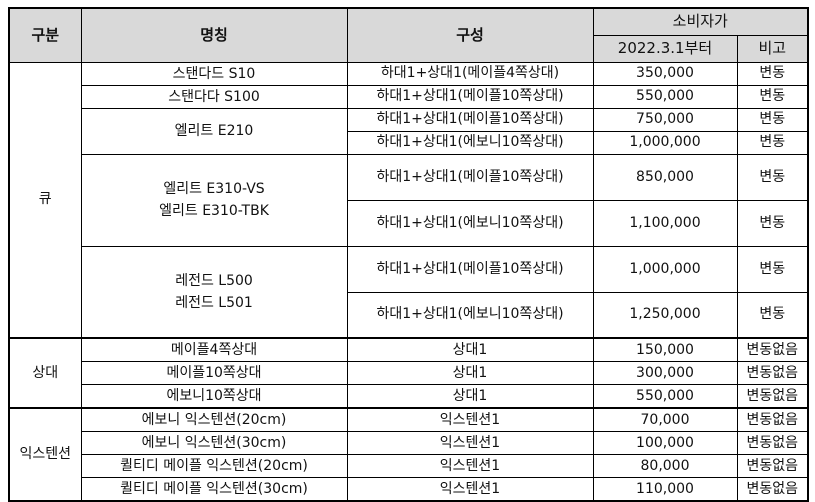  Describe the element at coordinates (45, 200) in the screenshot. I see `group-cell: 큐` at that location.